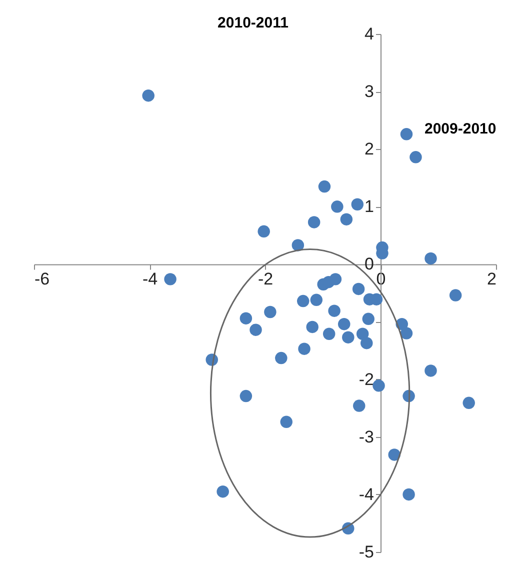 The width and height of the screenshot is (519, 588). I want to click on y-tick-label: 3, so click(369, 92).